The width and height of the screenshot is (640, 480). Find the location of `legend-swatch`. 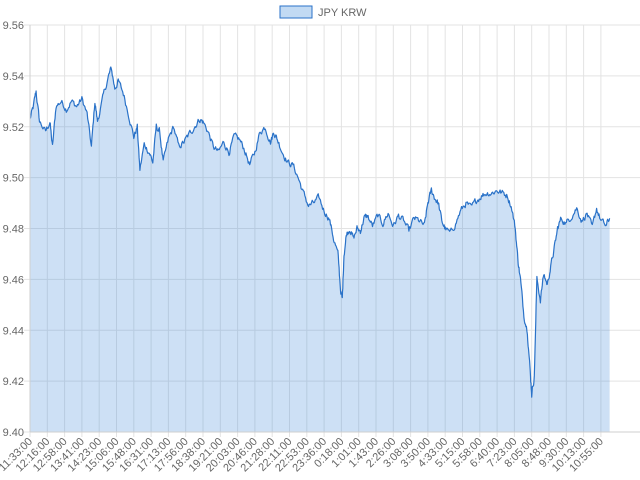

legend-swatch is located at coordinates (296, 12).